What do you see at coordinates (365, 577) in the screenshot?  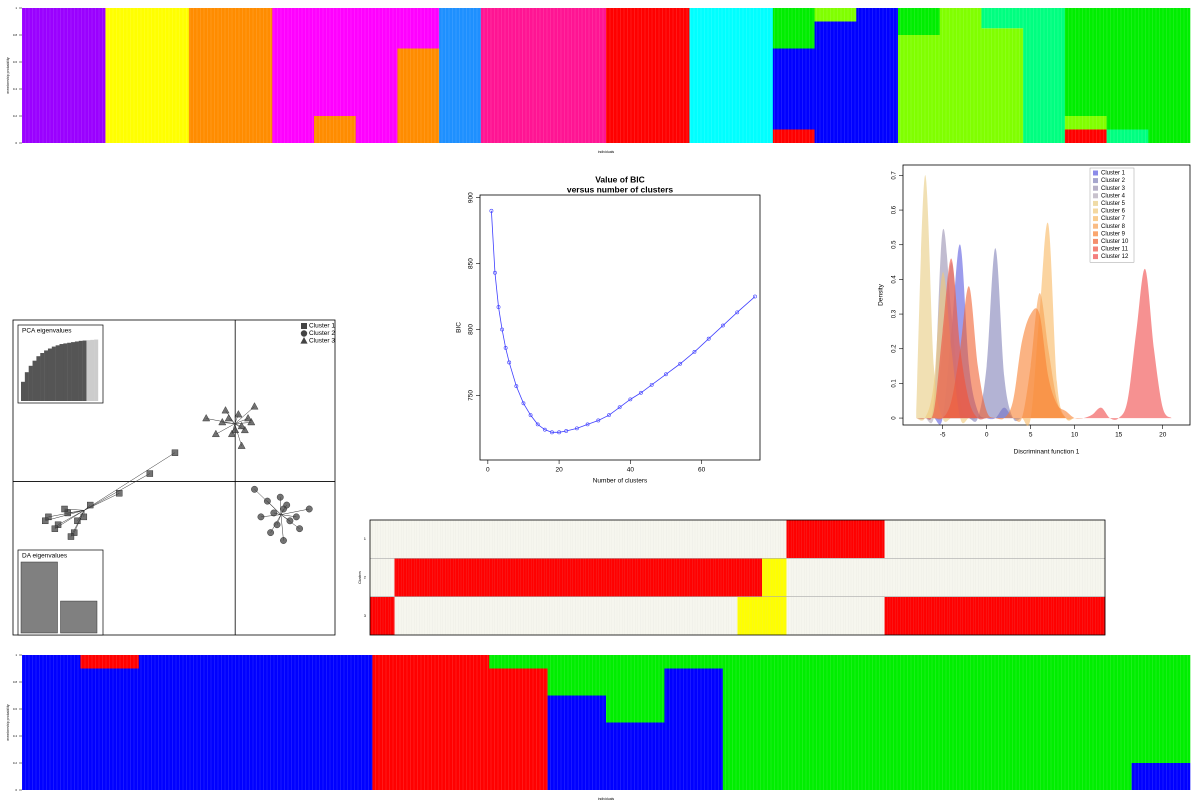 I see `row-label: 2` at bounding box center [365, 577].